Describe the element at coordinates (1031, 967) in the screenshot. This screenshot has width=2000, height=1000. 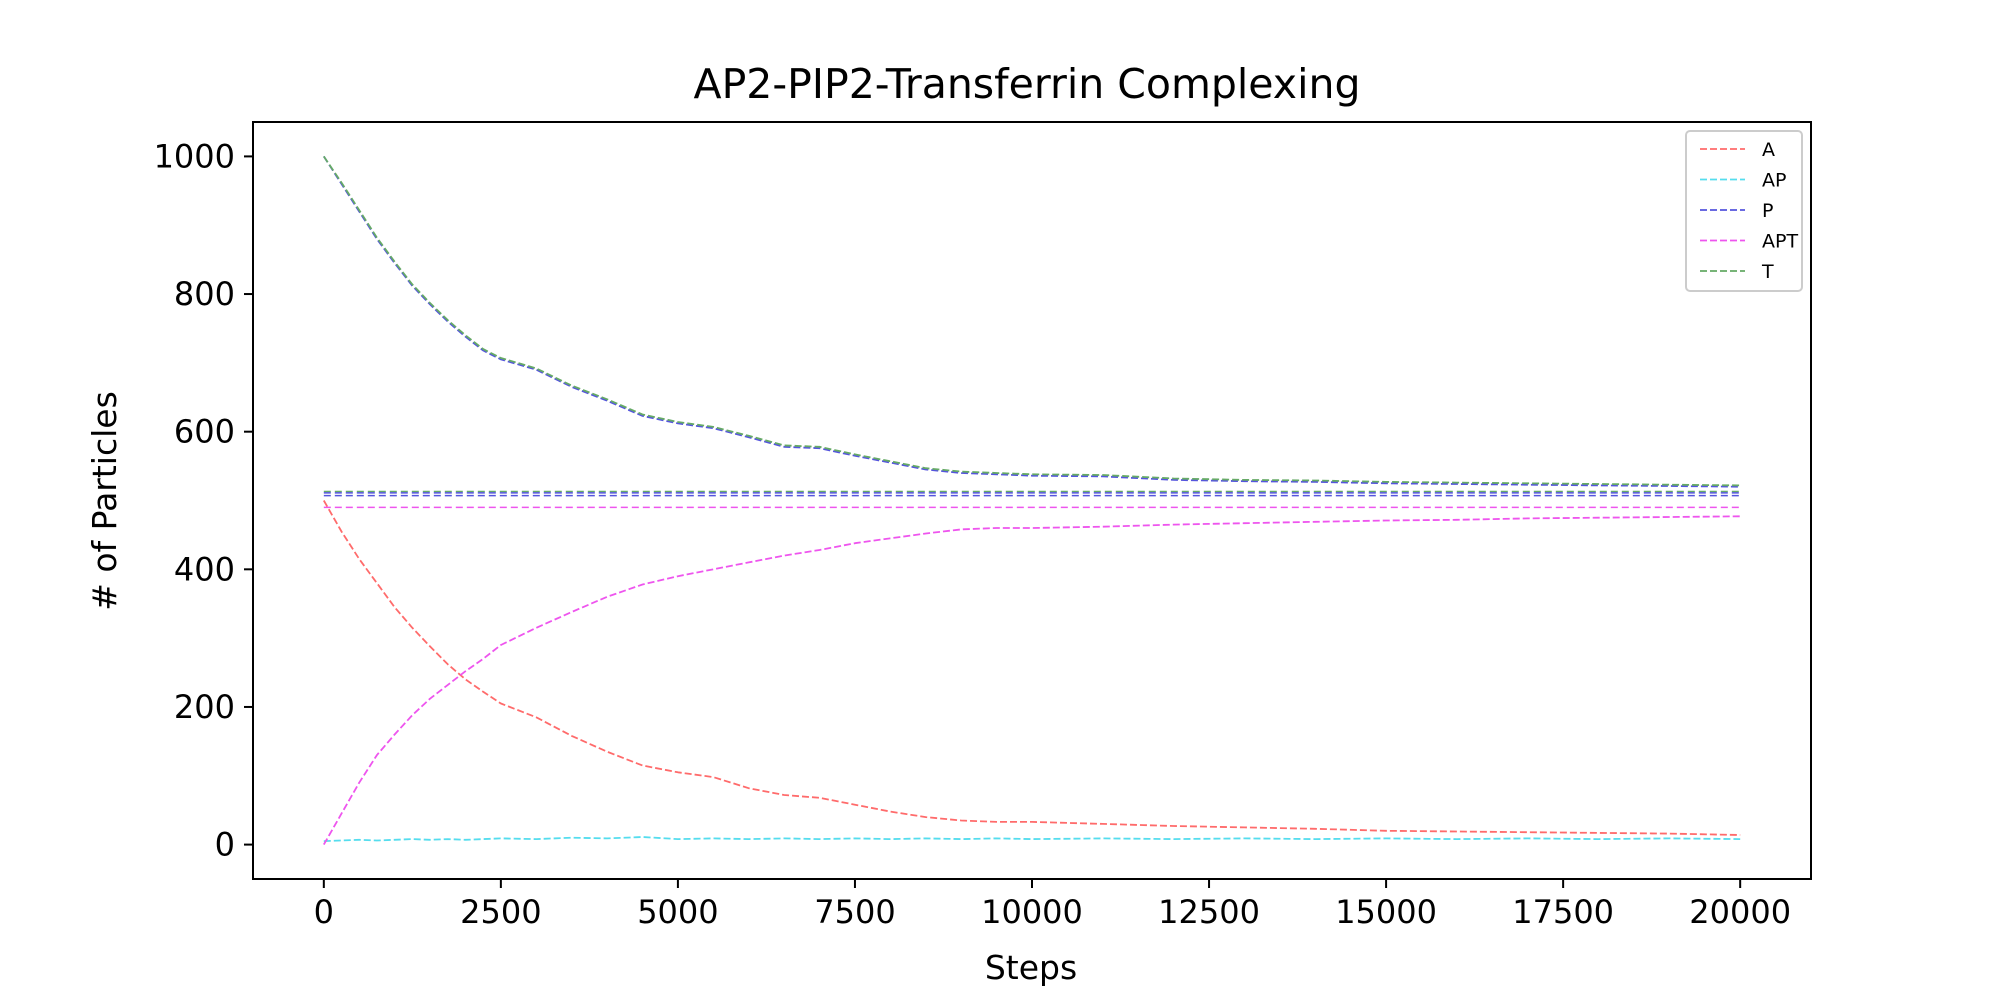
I see `x-axis-label: Steps` at that location.